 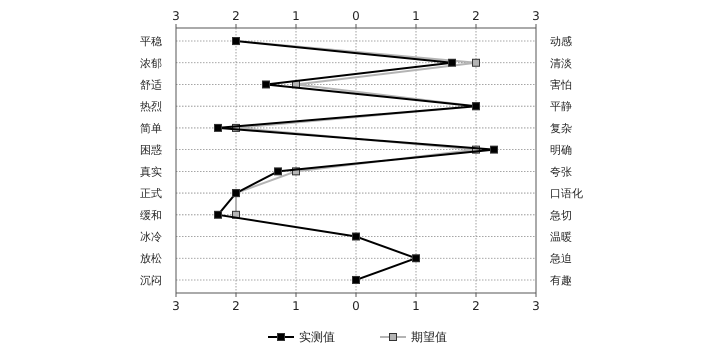 I want to click on y2-tick-label: 复杂, so click(x=561, y=128).